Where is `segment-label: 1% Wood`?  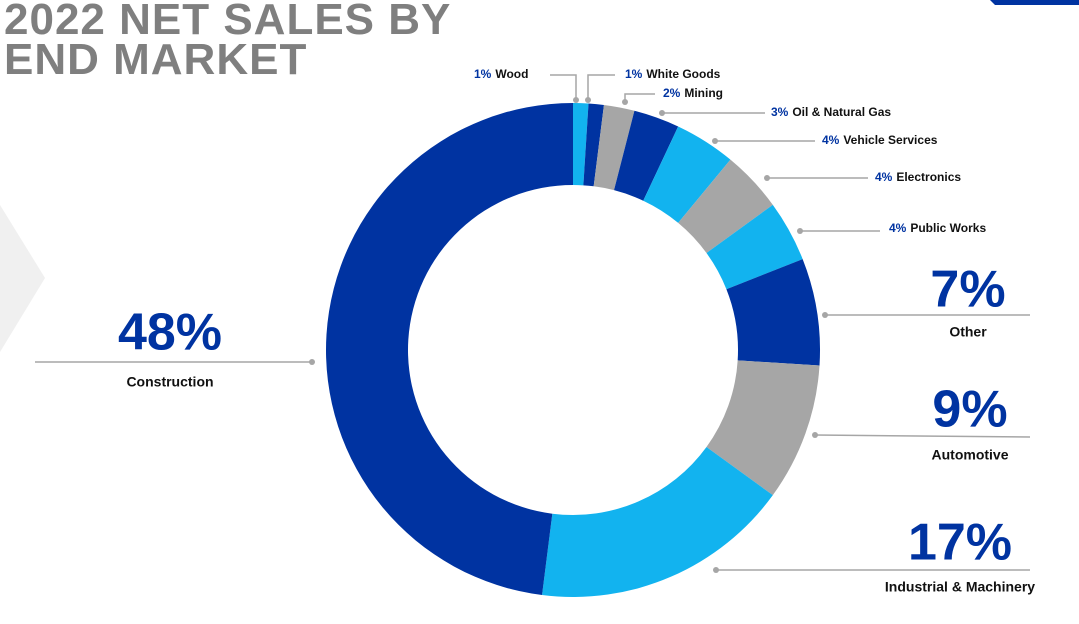
segment-label: 1% Wood is located at coordinates (501, 74).